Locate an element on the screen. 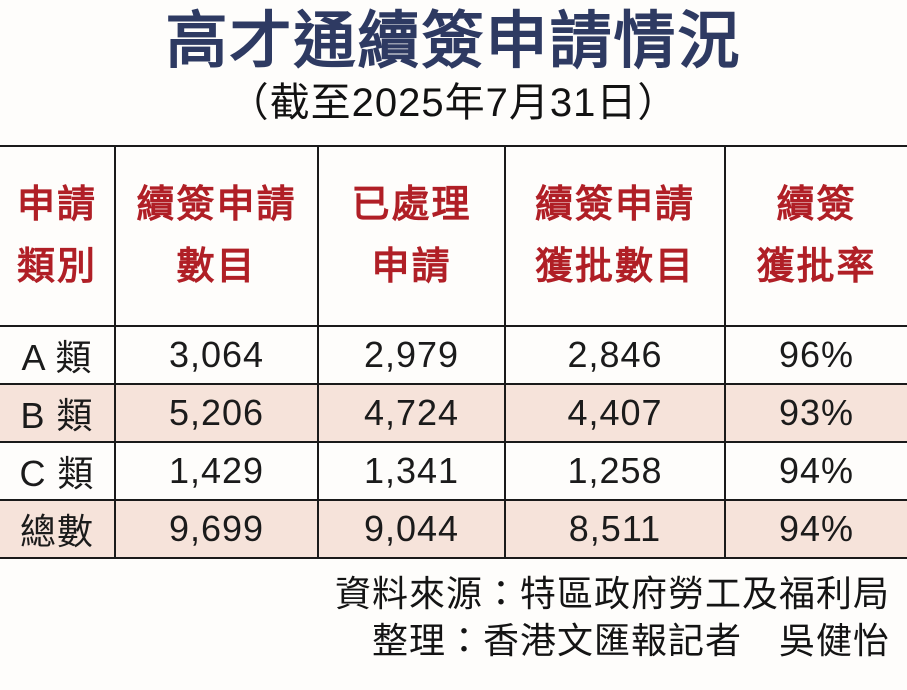 The width and height of the screenshot is (907, 690). compiler-credit: 整理：香港文匯報記者 吳健怡 is located at coordinates (630, 641).